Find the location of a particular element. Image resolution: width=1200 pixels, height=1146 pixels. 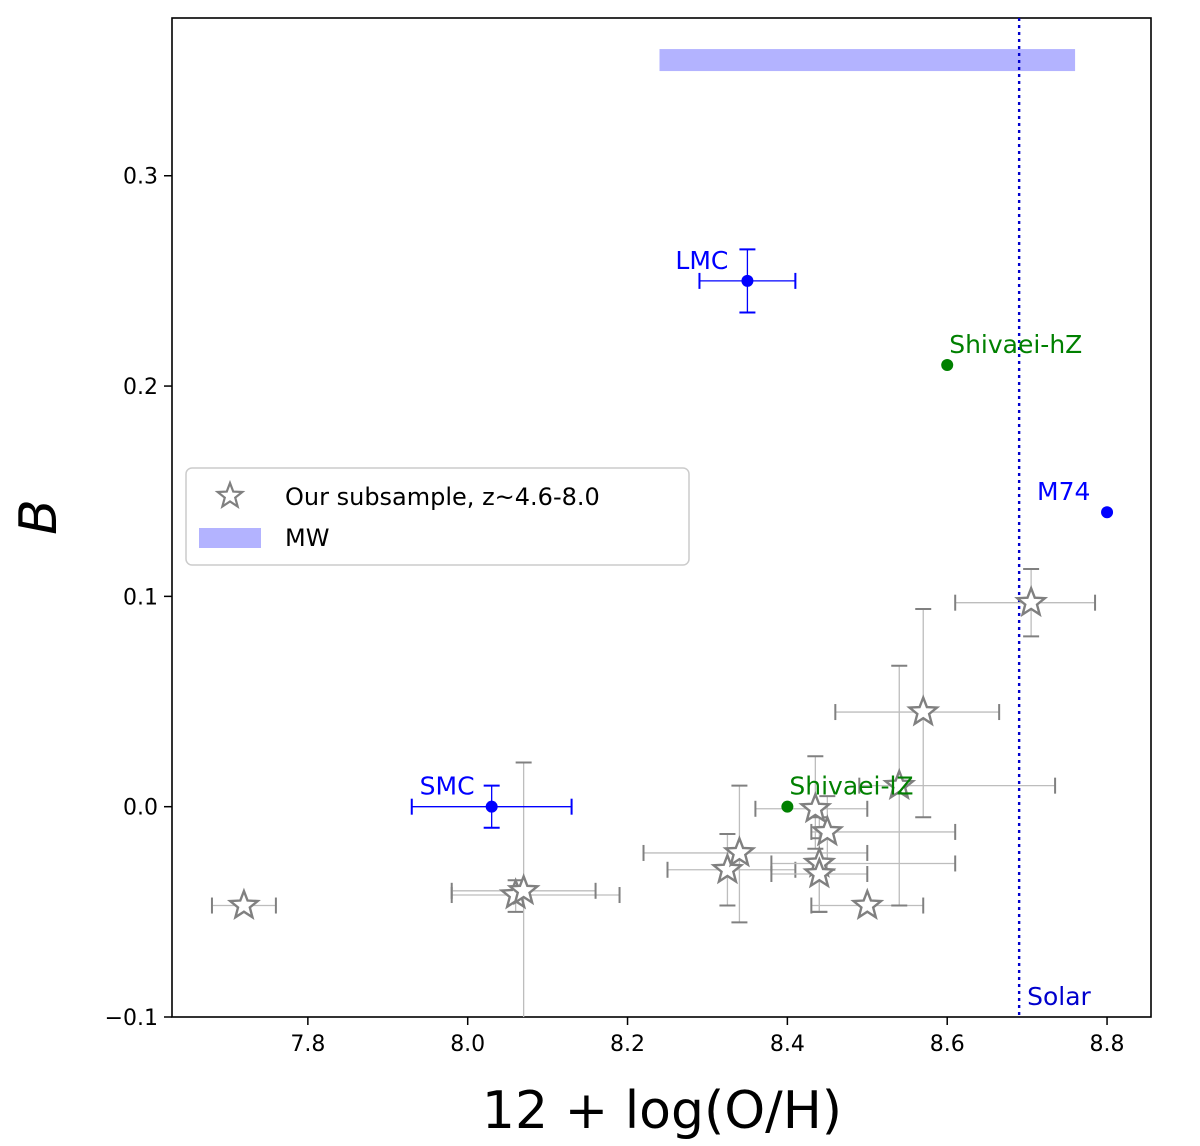

legend-star-icon is located at coordinates (230, 494).